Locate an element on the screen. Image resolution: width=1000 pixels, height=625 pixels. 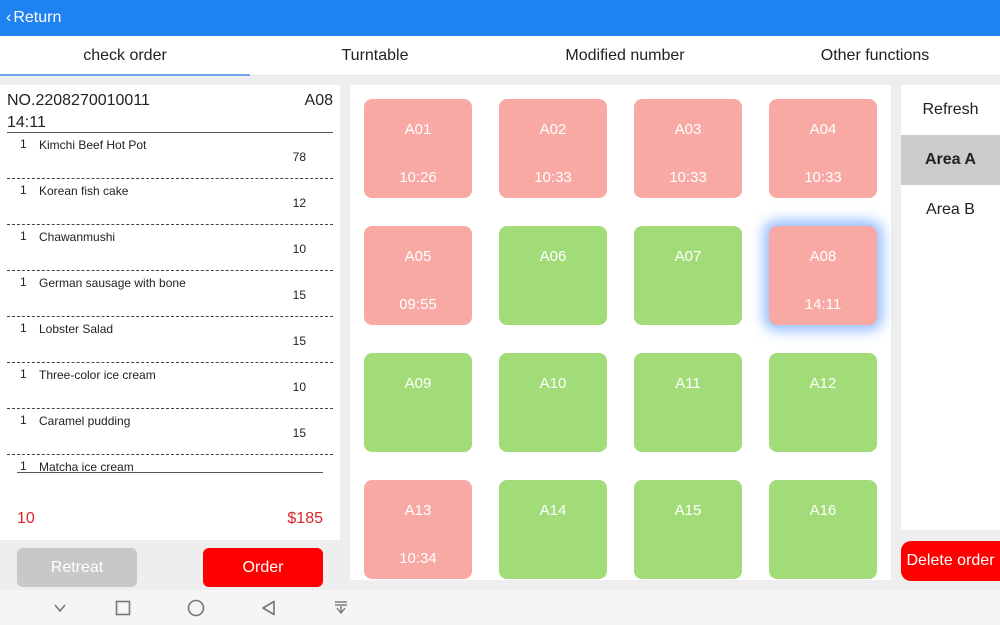
list-item: 1 Korean fish cake 12 is located at coordinates (170, 202).